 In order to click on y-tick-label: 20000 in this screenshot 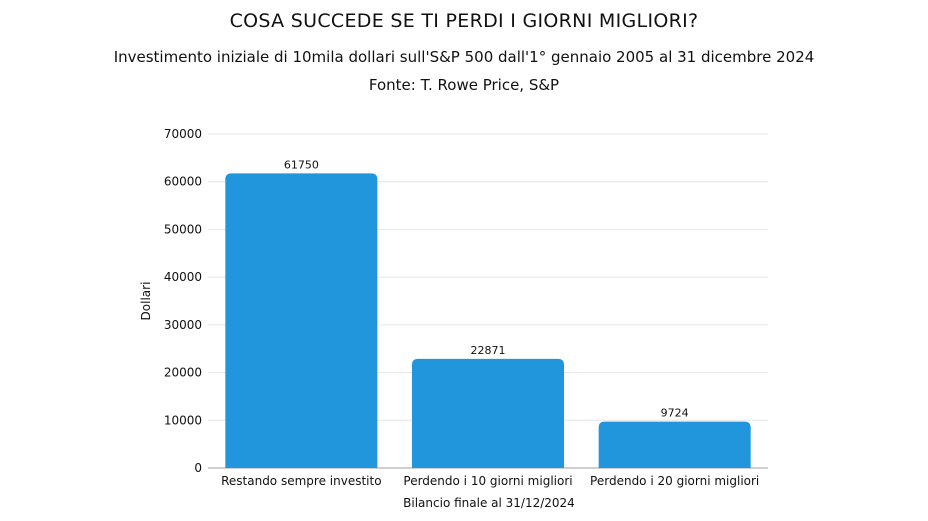, I will do `click(183, 373)`.